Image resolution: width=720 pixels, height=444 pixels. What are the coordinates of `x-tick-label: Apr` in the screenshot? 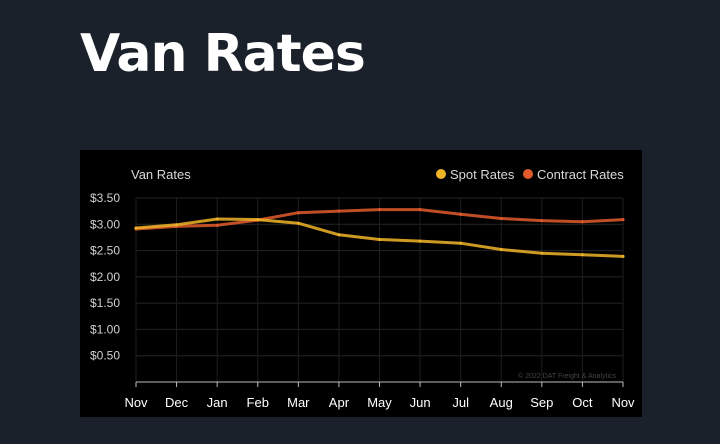 It's located at (339, 402).